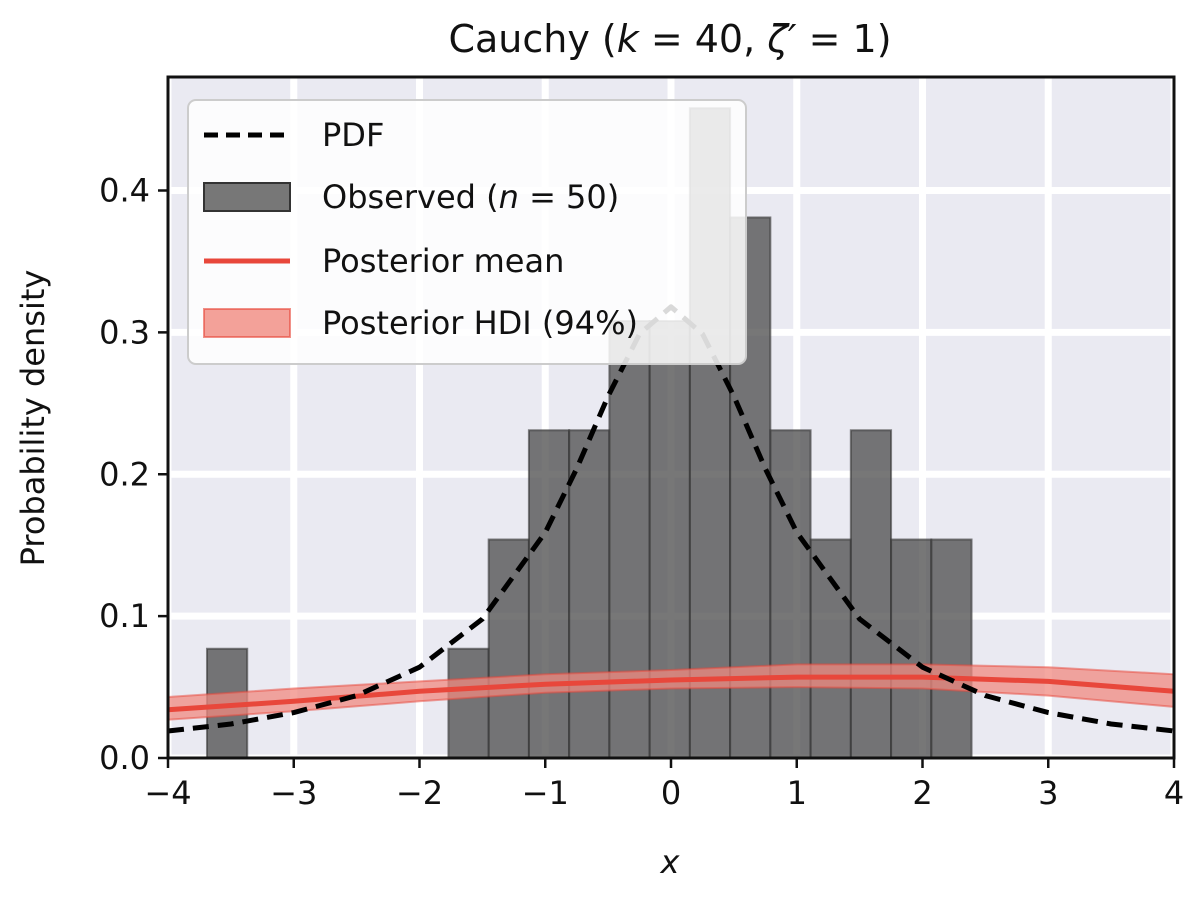 This screenshot has height=900, width=1200. What do you see at coordinates (124, 332) in the screenshot?
I see `y-tick-label-3: 0.3` at bounding box center [124, 332].